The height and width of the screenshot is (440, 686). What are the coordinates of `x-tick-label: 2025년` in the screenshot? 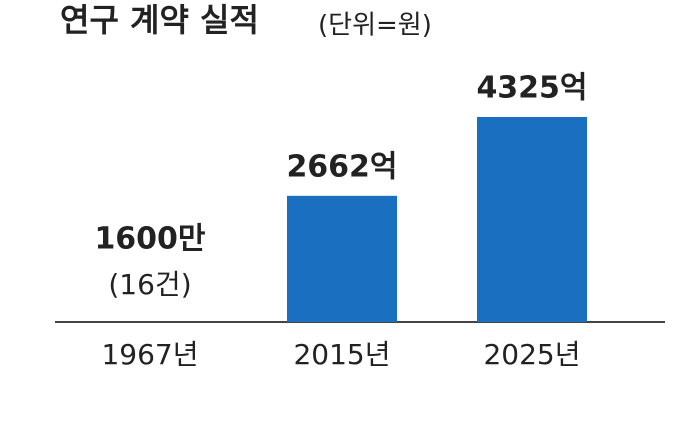 It's located at (531, 354).